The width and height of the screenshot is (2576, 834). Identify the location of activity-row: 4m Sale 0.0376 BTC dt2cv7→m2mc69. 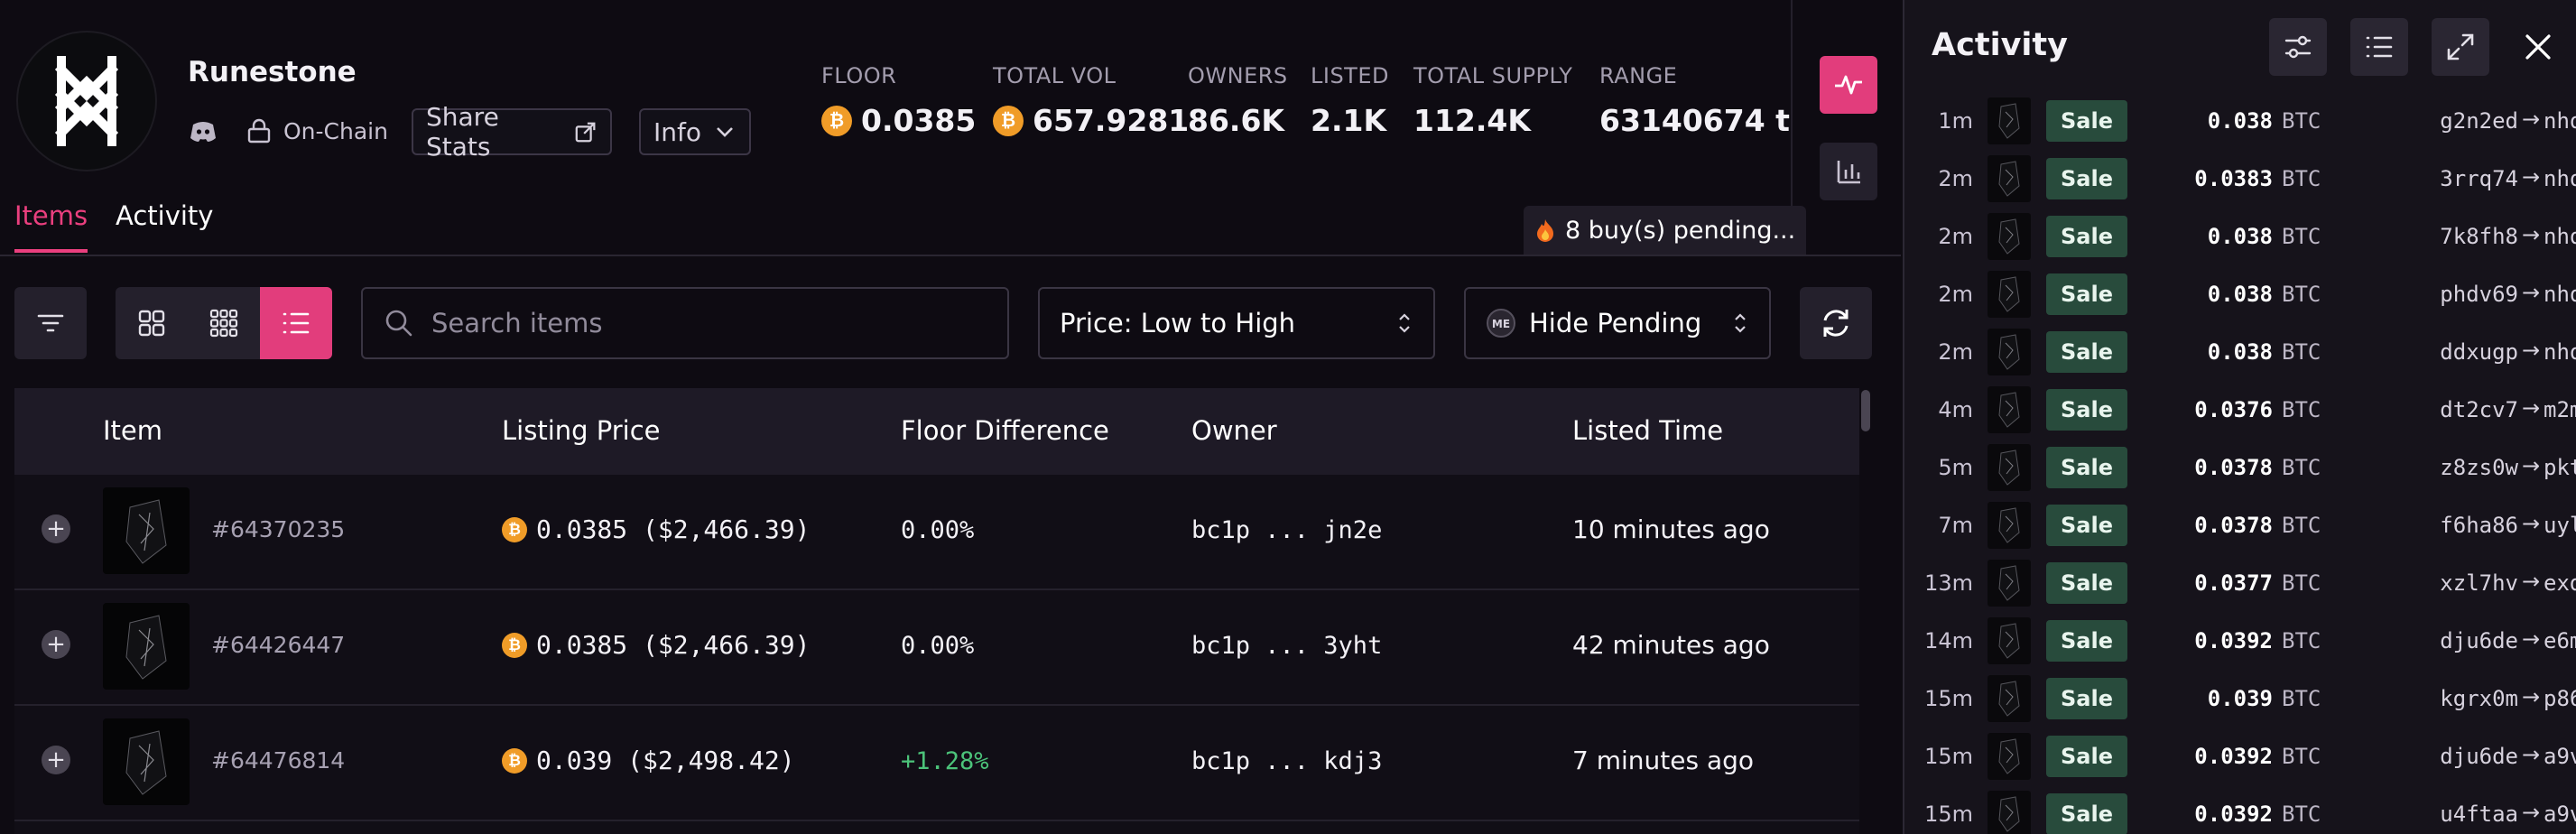
(2240, 410).